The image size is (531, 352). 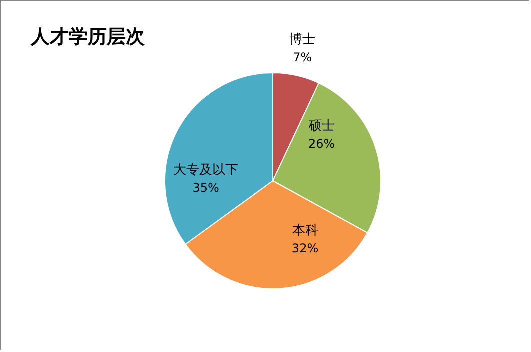 What do you see at coordinates (305, 249) in the screenshot?
I see `data-label: 32%` at bounding box center [305, 249].